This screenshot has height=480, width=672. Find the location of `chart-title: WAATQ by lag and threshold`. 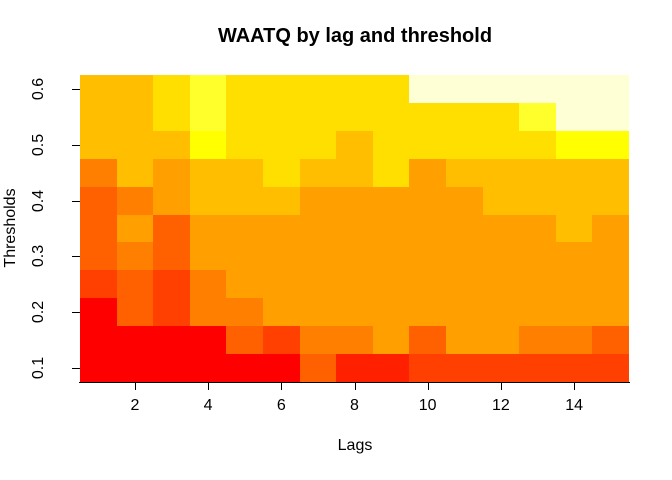

chart-title: WAATQ by lag and threshold is located at coordinates (355, 36).